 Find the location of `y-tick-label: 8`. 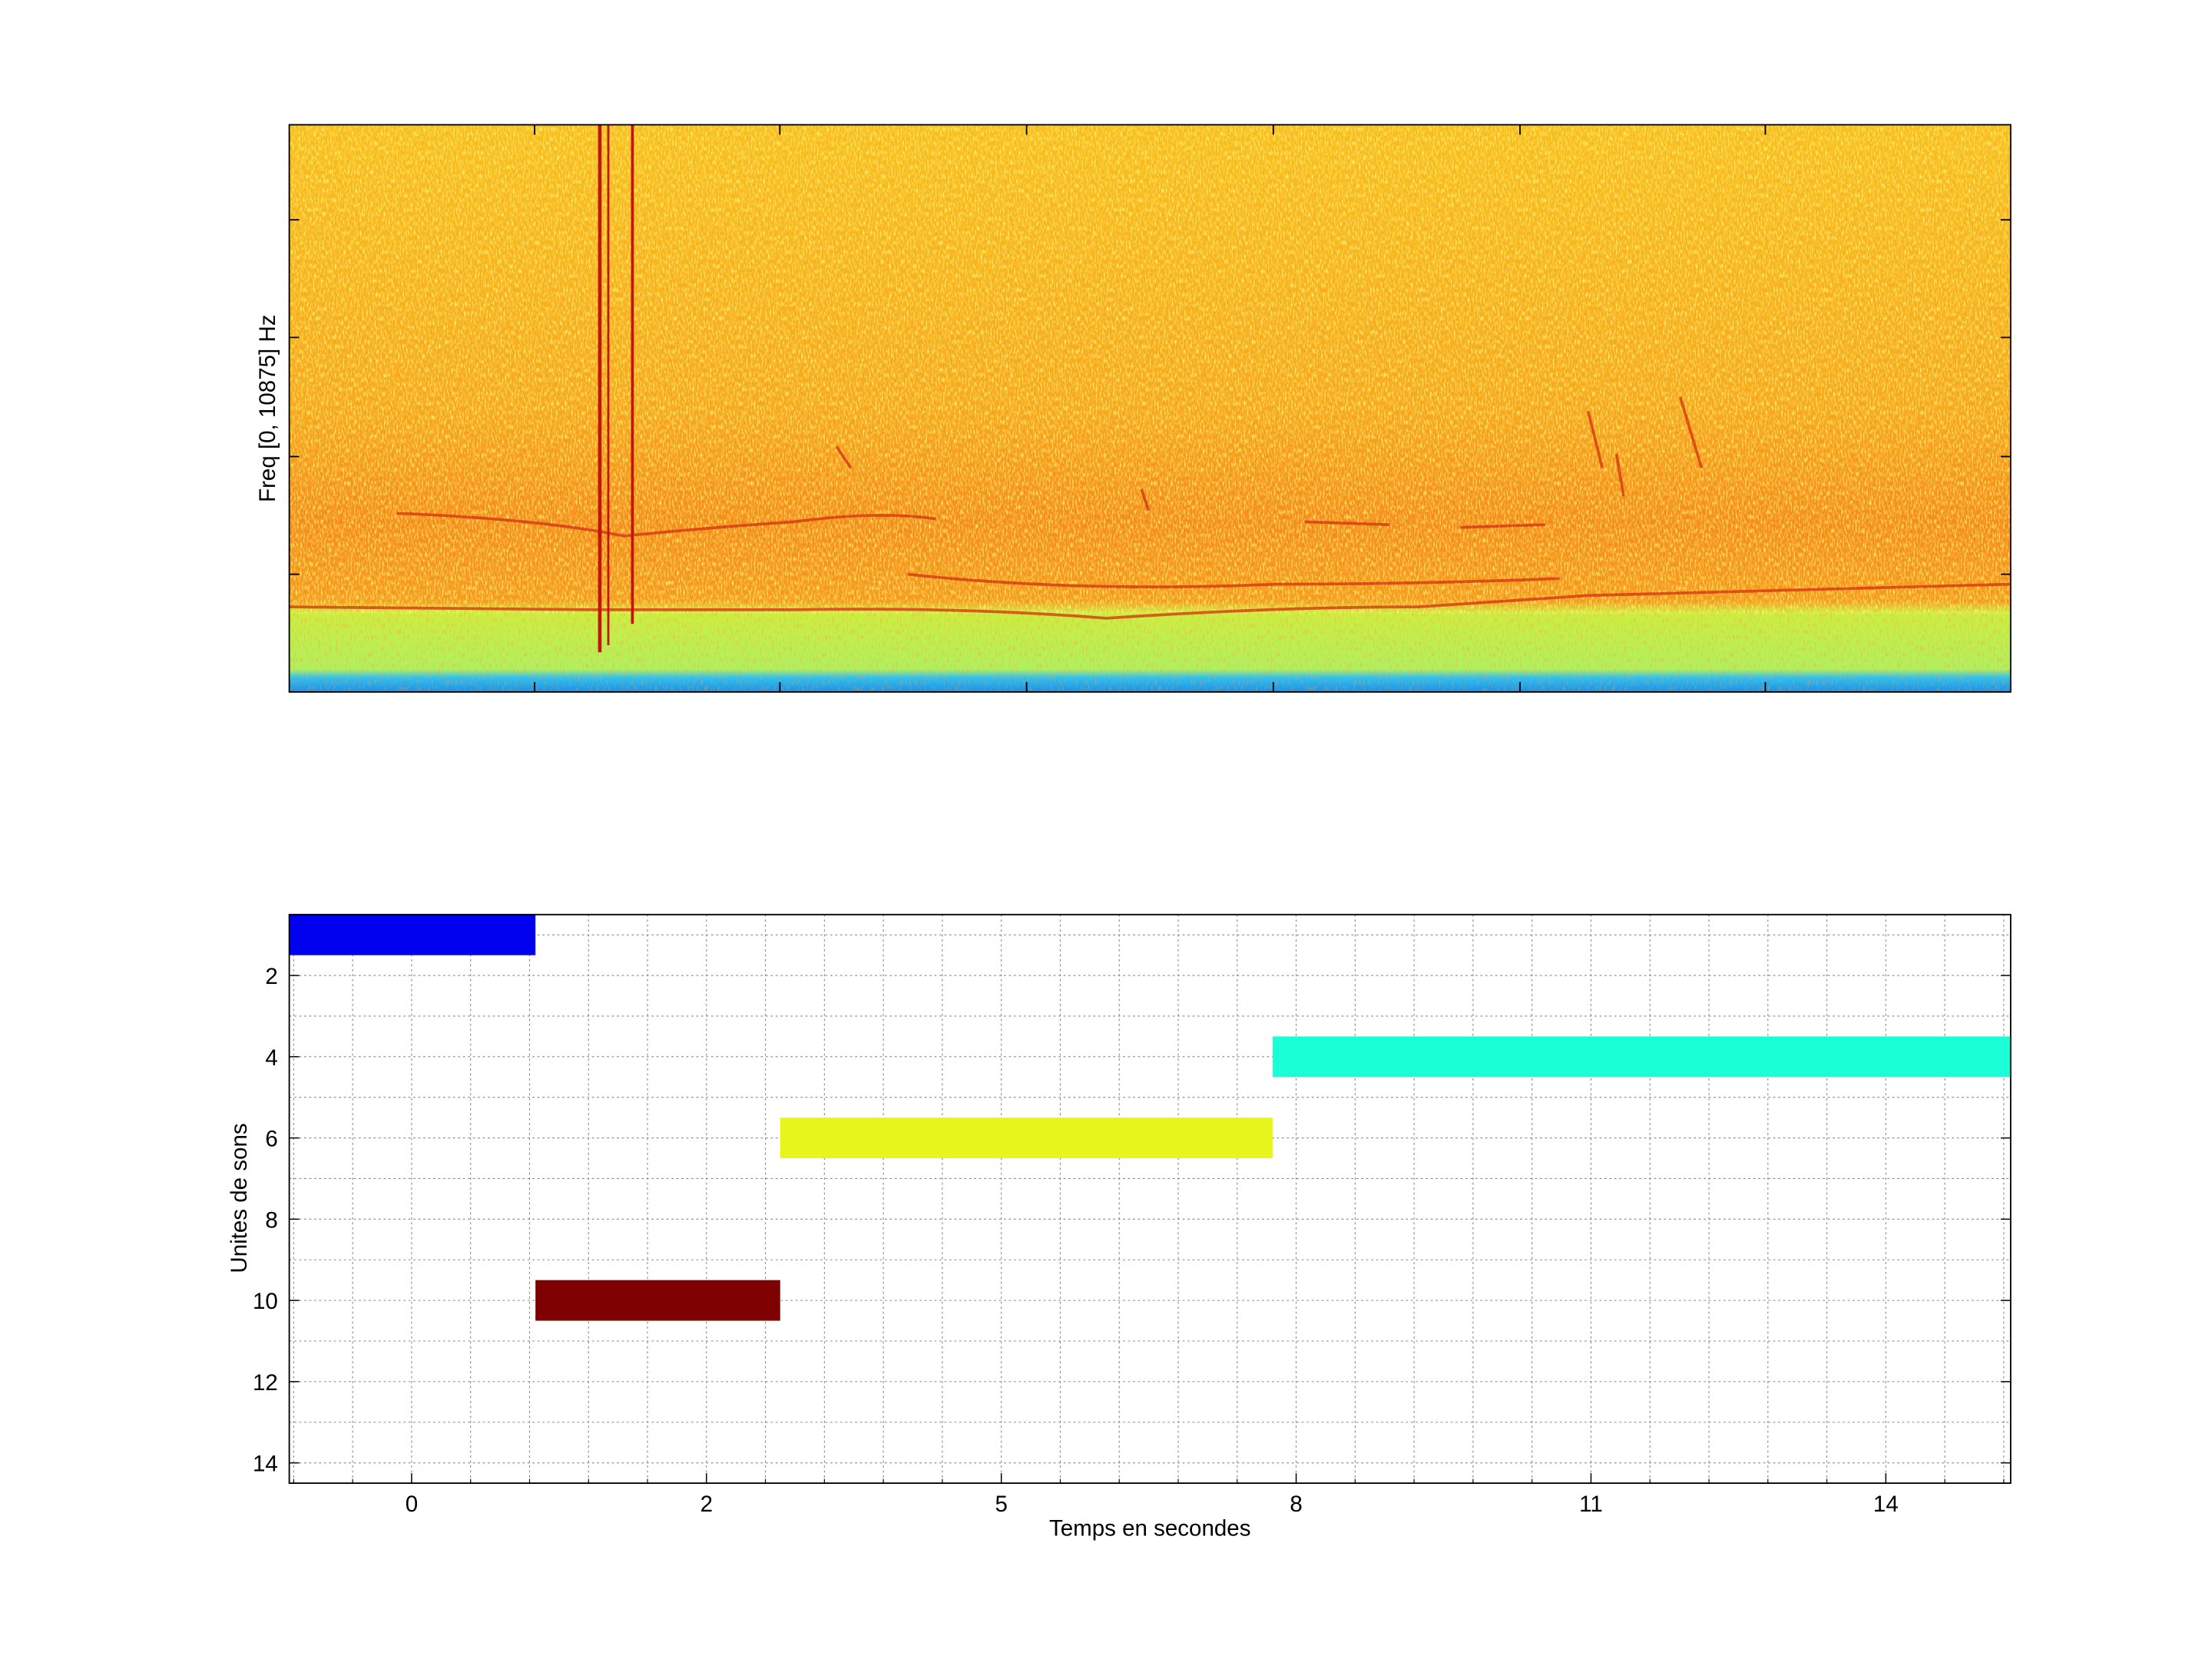

y-tick-label: 8 is located at coordinates (271, 1220).